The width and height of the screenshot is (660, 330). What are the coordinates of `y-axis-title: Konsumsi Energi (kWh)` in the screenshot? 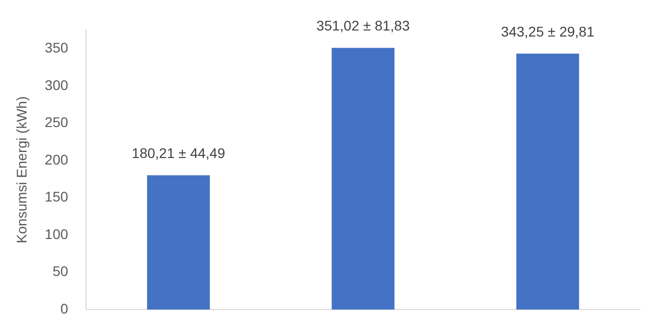 It's located at (21, 170).